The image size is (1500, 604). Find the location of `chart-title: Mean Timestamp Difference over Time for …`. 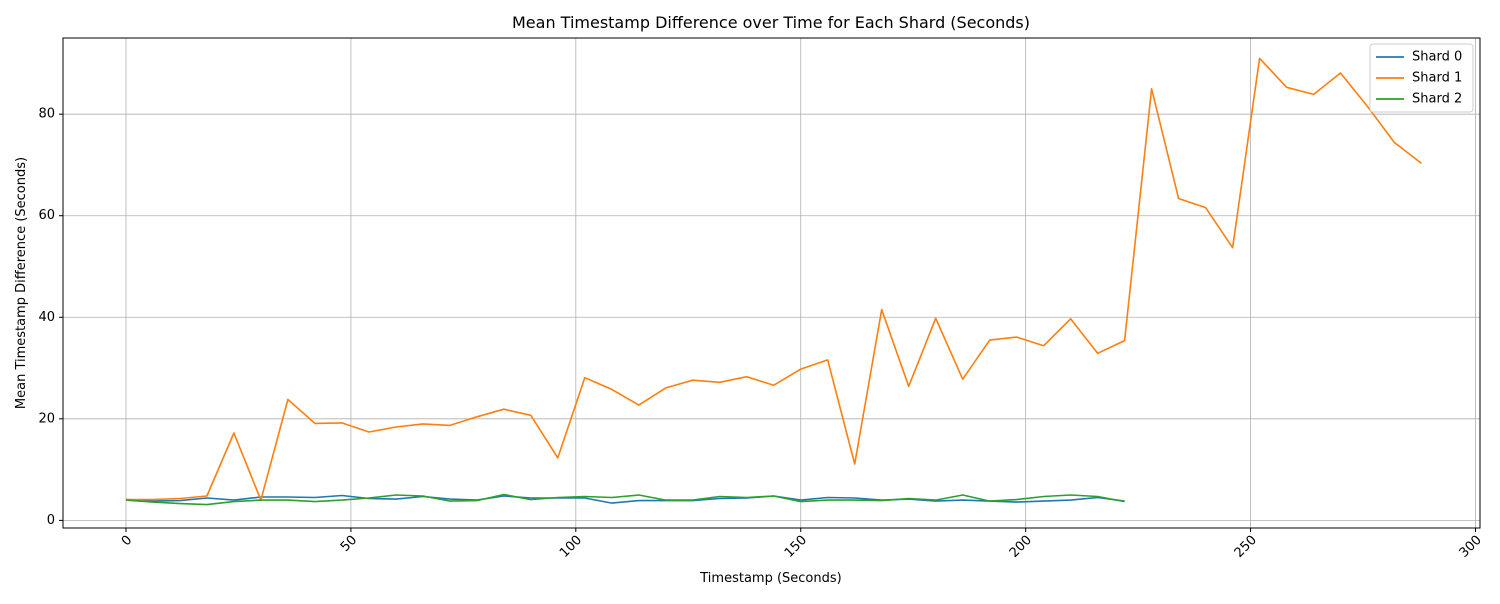

chart-title: Mean Timestamp Difference over Time for … is located at coordinates (771, 22).